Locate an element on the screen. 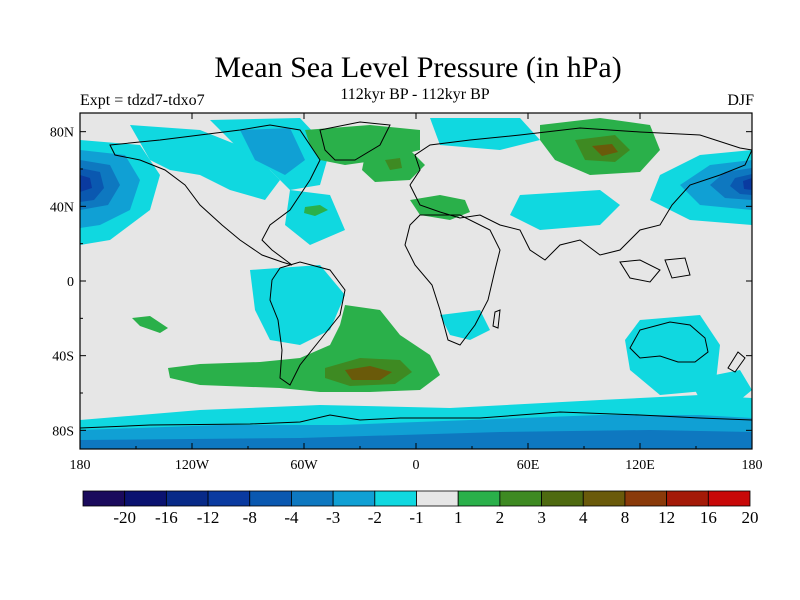 This screenshot has height=600, width=800. colorbar-label: -12 is located at coordinates (208, 517).